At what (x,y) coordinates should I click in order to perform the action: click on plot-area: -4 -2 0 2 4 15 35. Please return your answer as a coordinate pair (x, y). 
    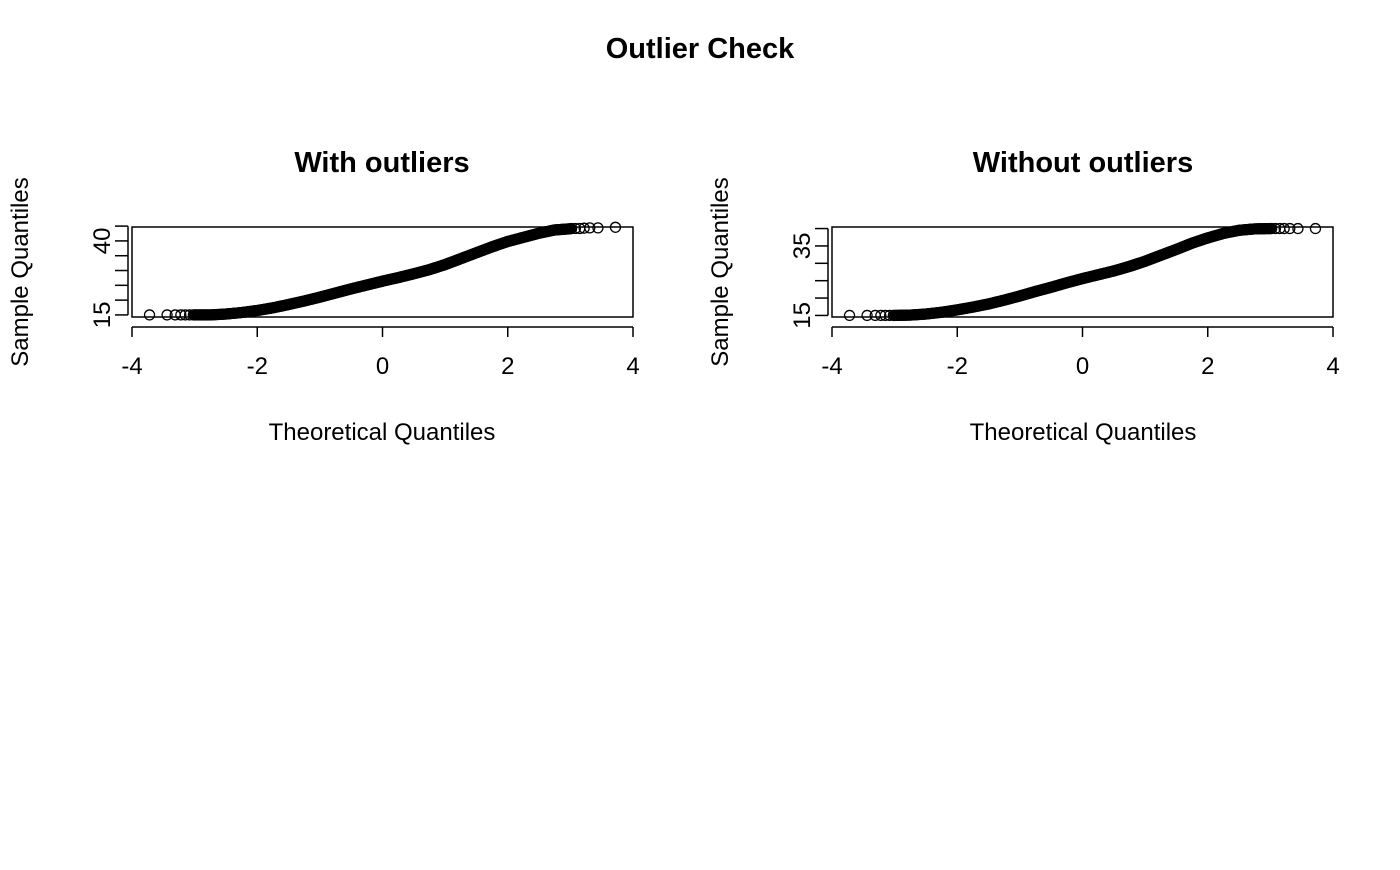
    Looking at the image, I should click on (1064, 301).